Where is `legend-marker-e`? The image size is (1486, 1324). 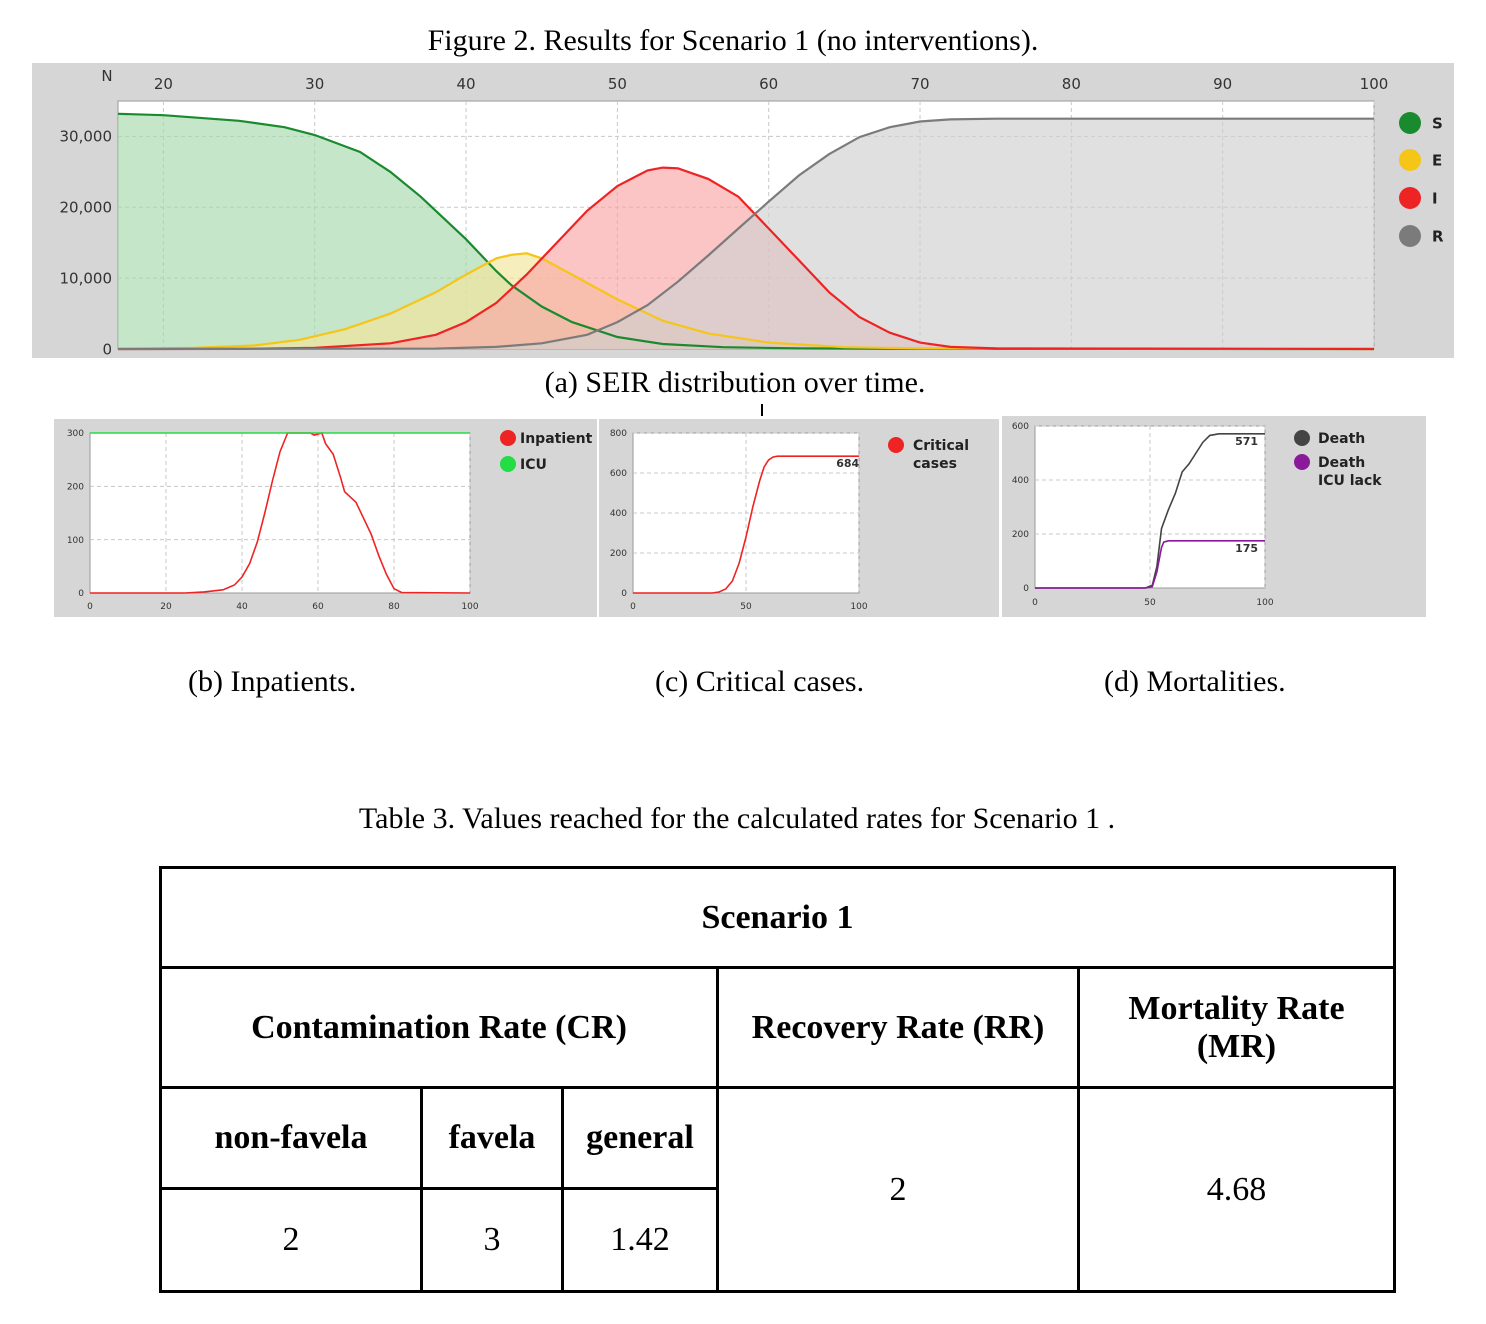 legend-marker-e is located at coordinates (1410, 160).